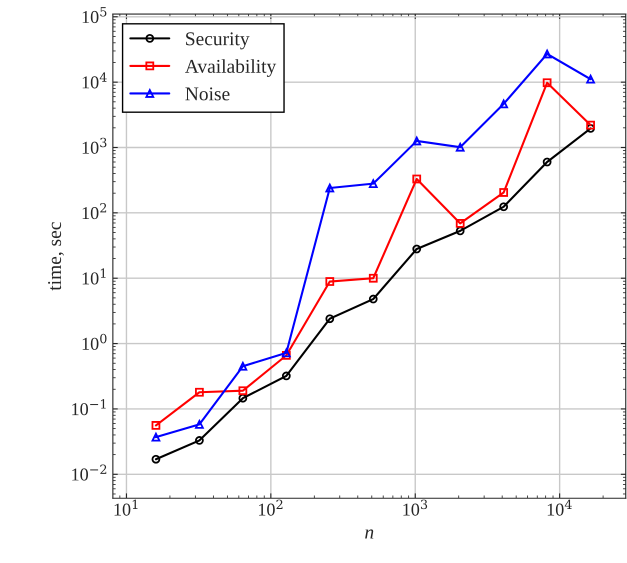 The height and width of the screenshot is (563, 627). Describe the element at coordinates (270, 508) in the screenshot. I see `x-tick-label: 10$^{2}$` at that location.